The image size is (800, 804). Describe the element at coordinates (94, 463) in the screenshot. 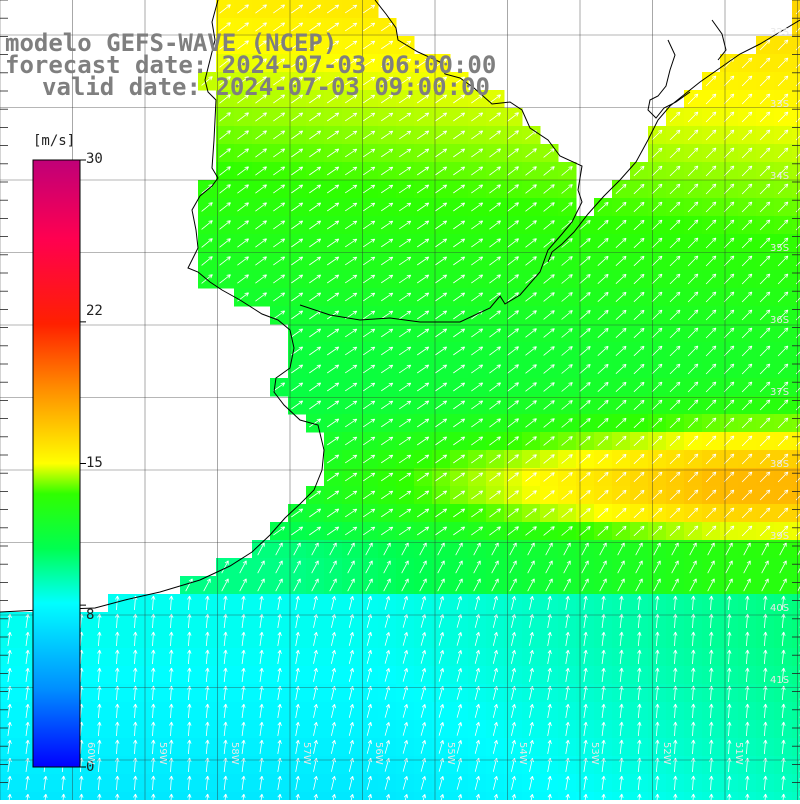

I see `colorbar-tick-label: 15` at that location.